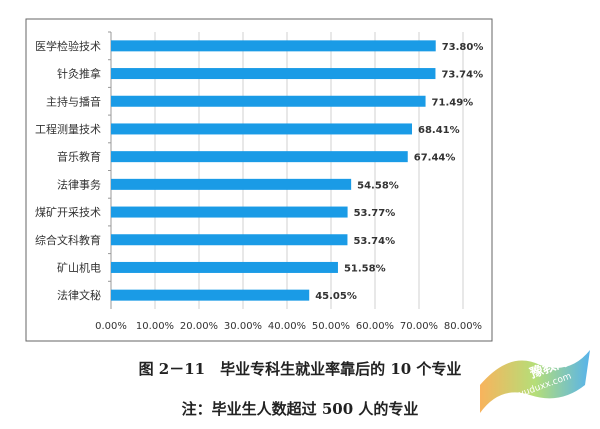  What do you see at coordinates (462, 75) in the screenshot?
I see `data-label: 73.74%` at bounding box center [462, 75].